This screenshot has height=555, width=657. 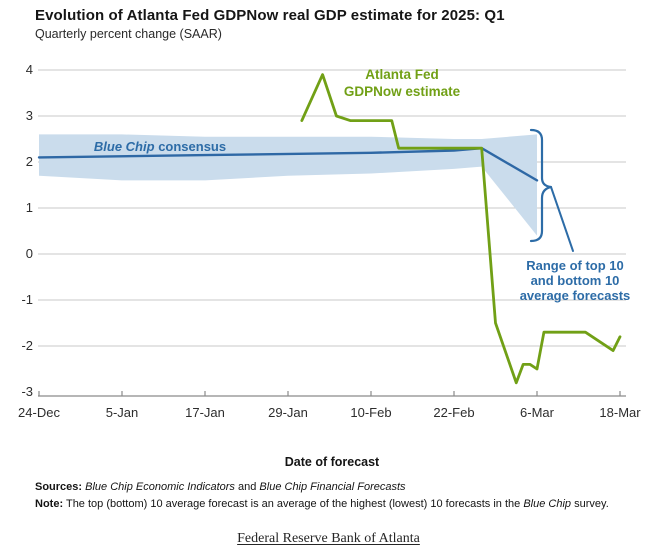 What do you see at coordinates (288, 412) in the screenshot?
I see `x-tick-label: 29-Jan` at bounding box center [288, 412].